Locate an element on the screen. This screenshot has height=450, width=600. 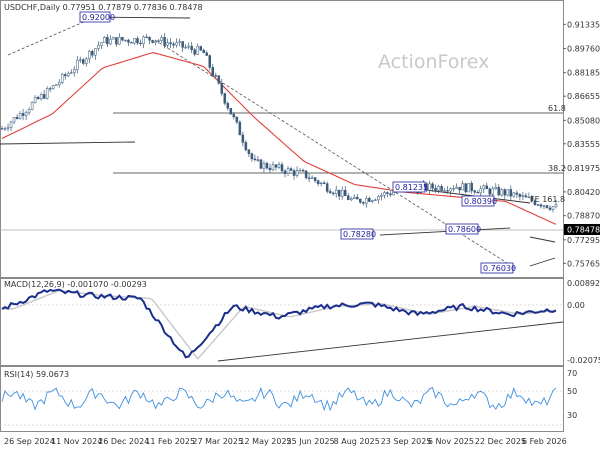
label-0-76030: 0.76030 is located at coordinates (499, 268).